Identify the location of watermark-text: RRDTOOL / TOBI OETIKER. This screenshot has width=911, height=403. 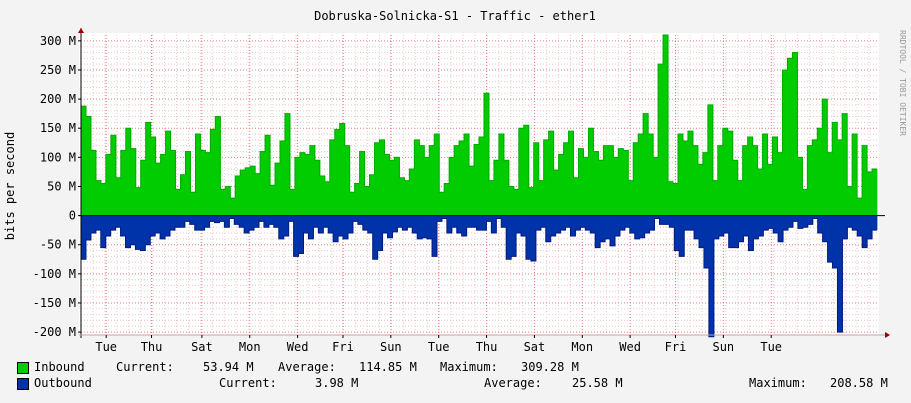
(902, 83).